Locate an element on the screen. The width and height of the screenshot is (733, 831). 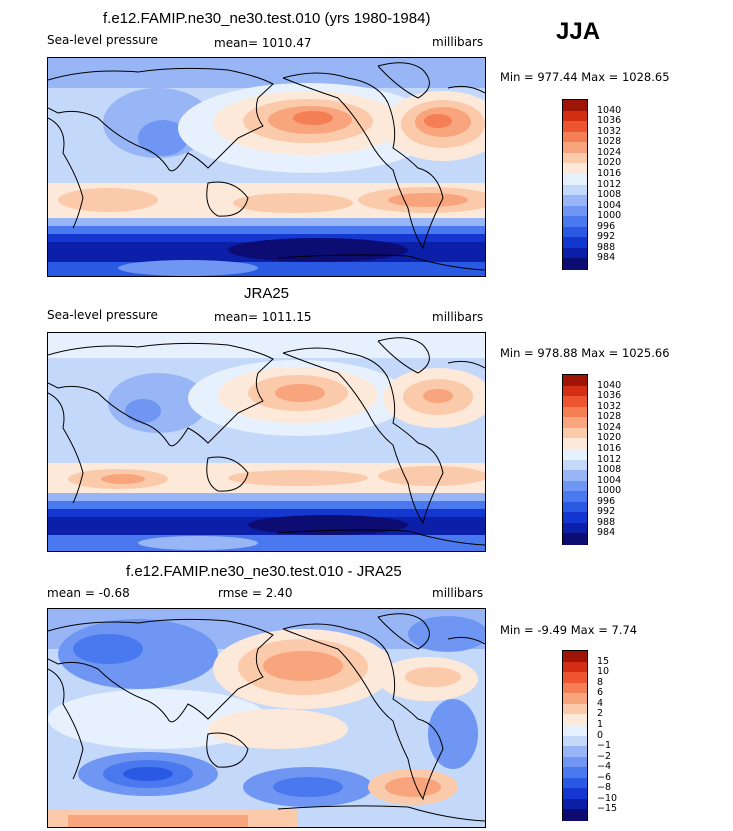
colorbar-tick-label: 1020 is located at coordinates (609, 438).